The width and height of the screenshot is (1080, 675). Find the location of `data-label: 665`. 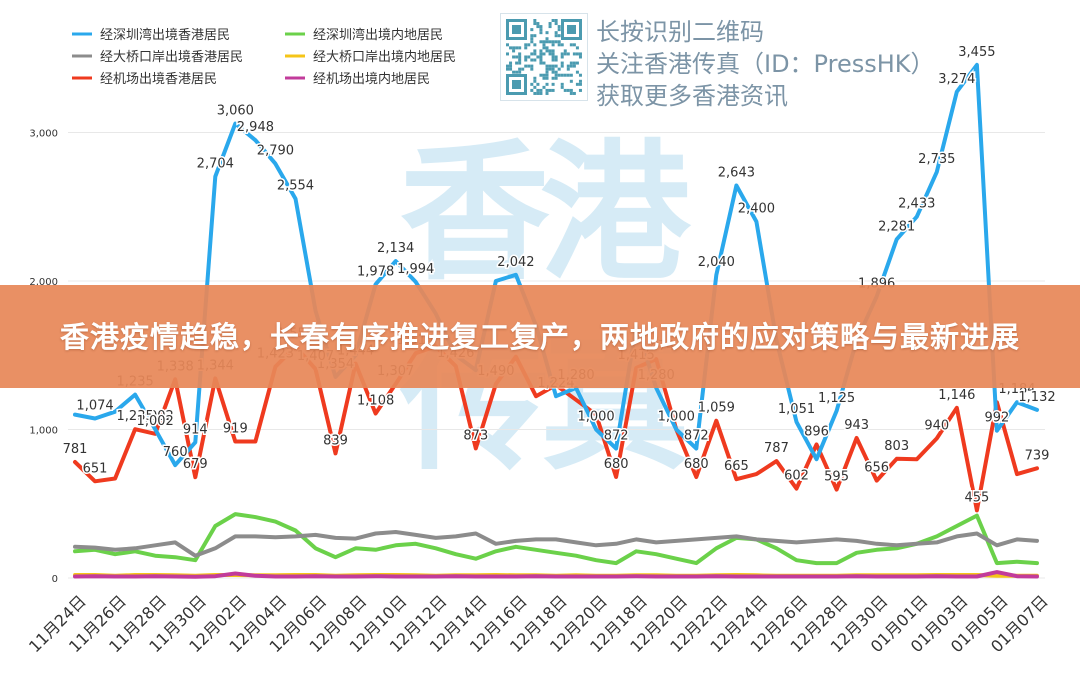

data-label: 665 is located at coordinates (736, 466).